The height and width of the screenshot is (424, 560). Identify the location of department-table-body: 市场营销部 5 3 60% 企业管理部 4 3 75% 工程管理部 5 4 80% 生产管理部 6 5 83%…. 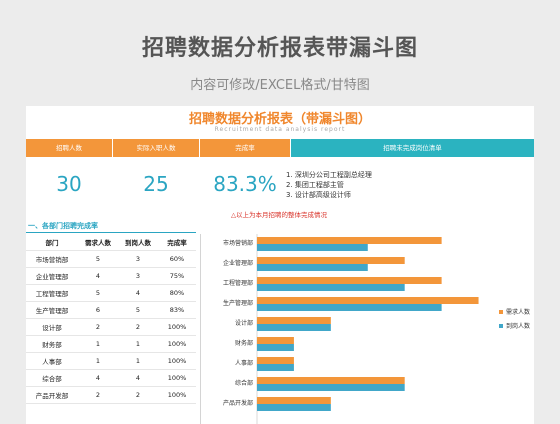
(111, 327).